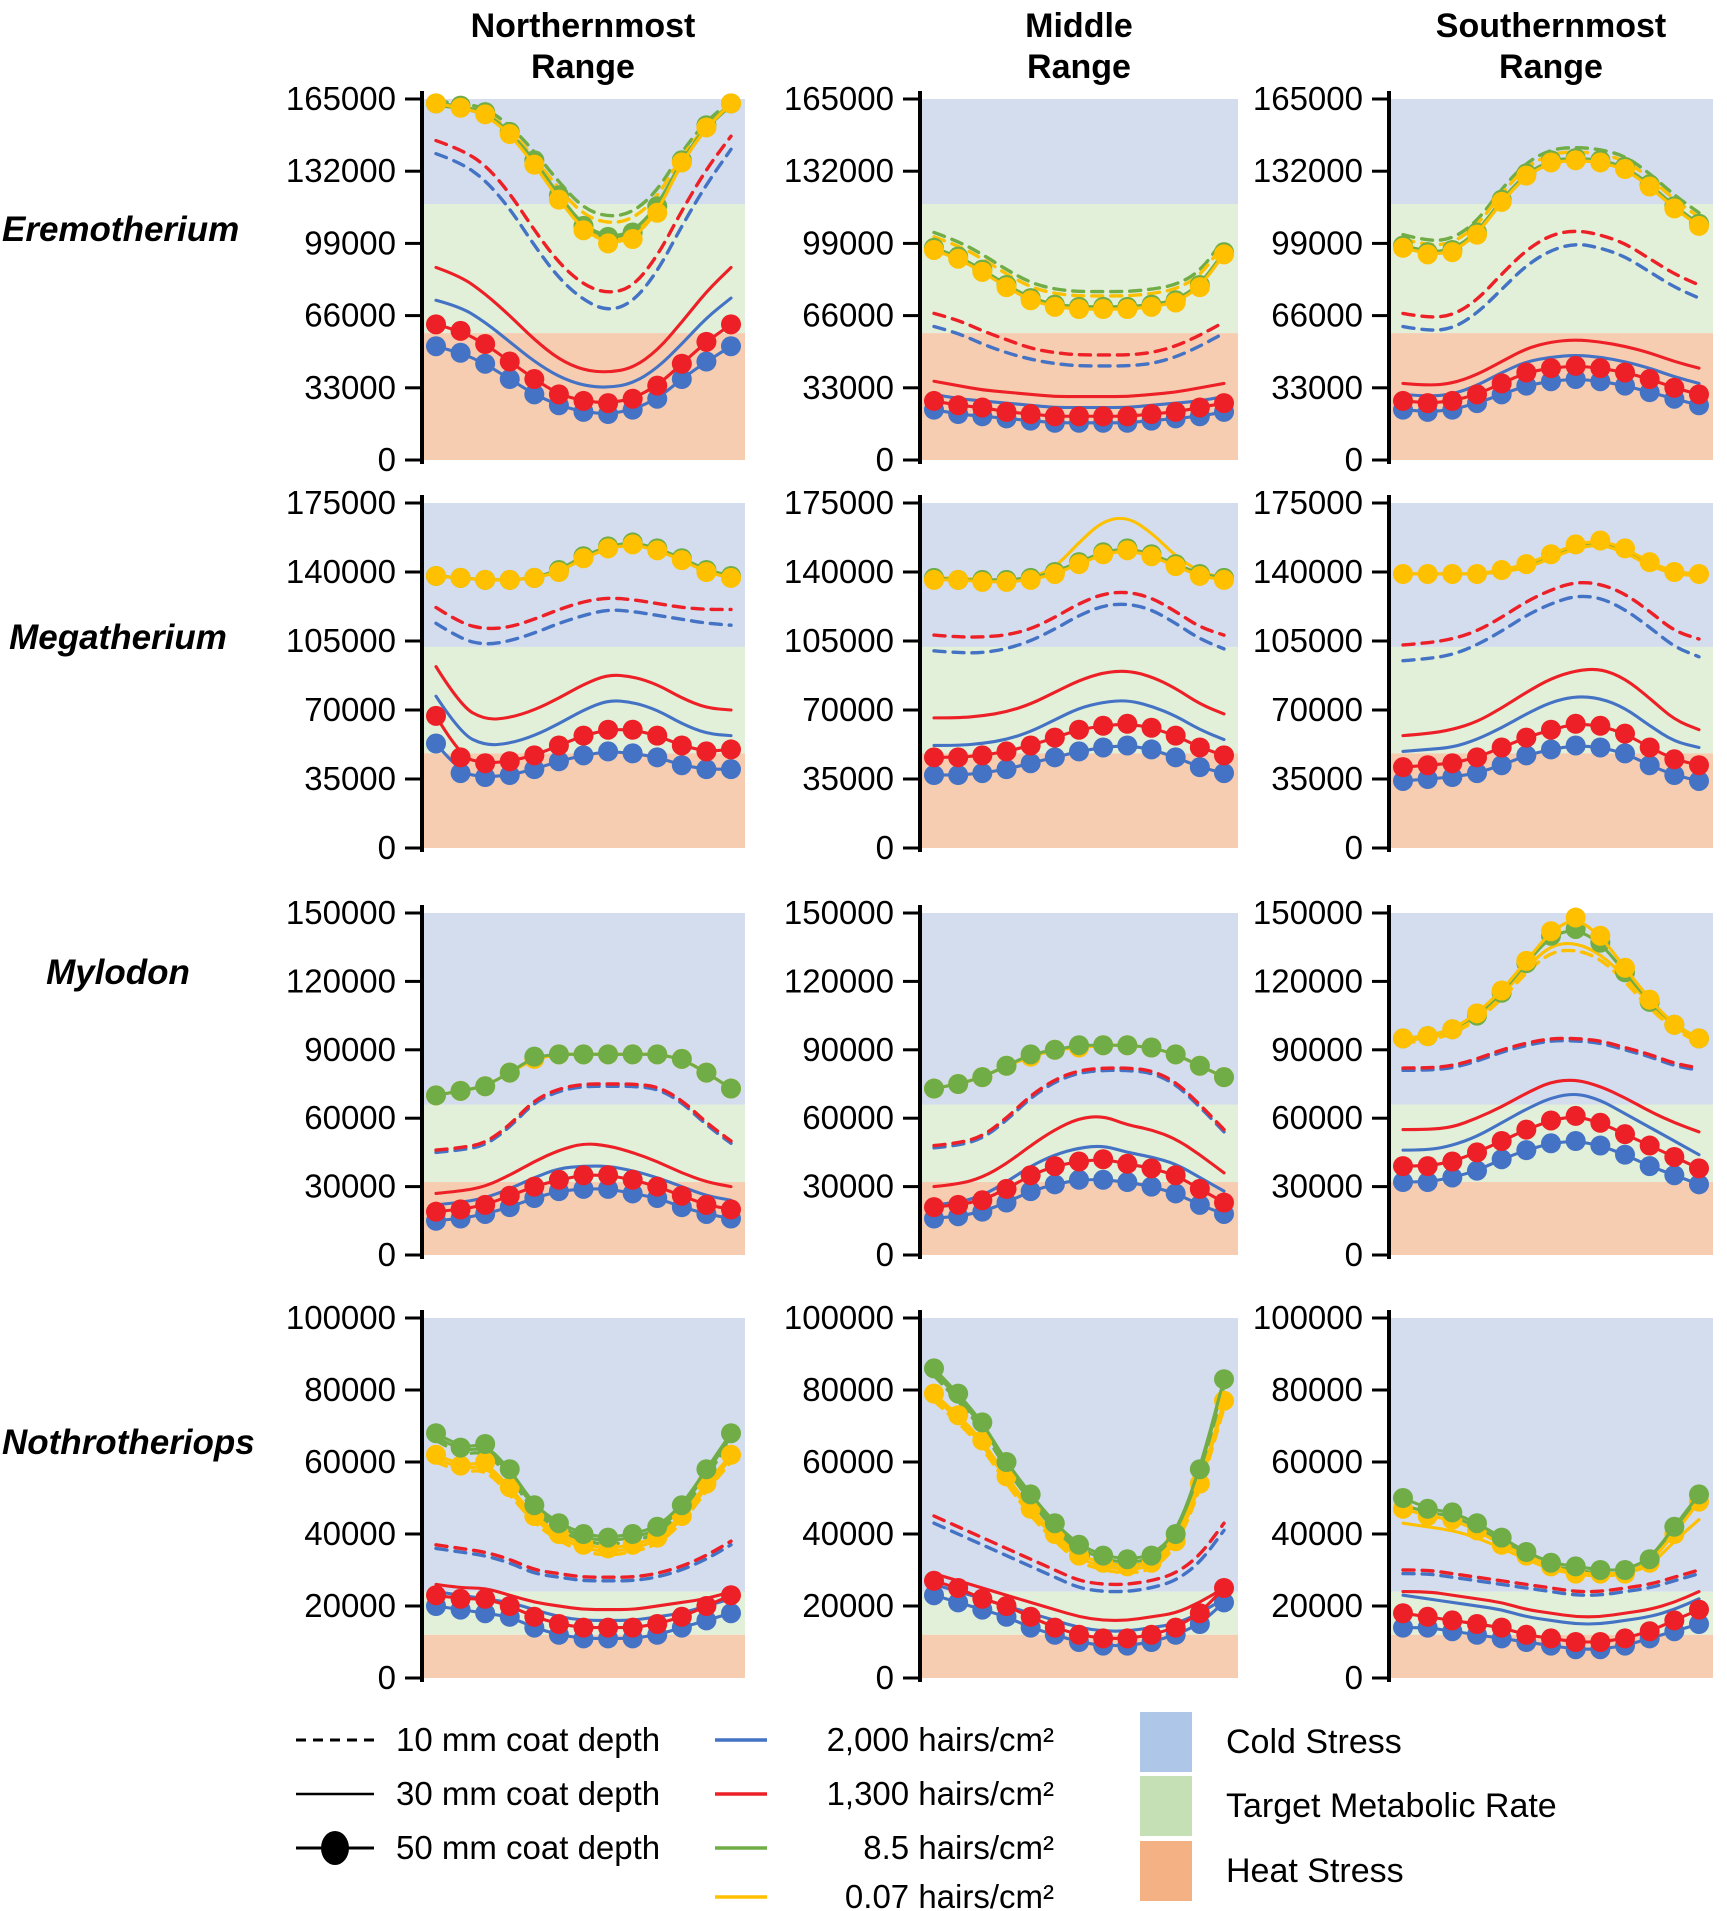 The height and width of the screenshot is (1911, 1727). I want to click on series-line-8.5-10mm, so click(1551, 193).